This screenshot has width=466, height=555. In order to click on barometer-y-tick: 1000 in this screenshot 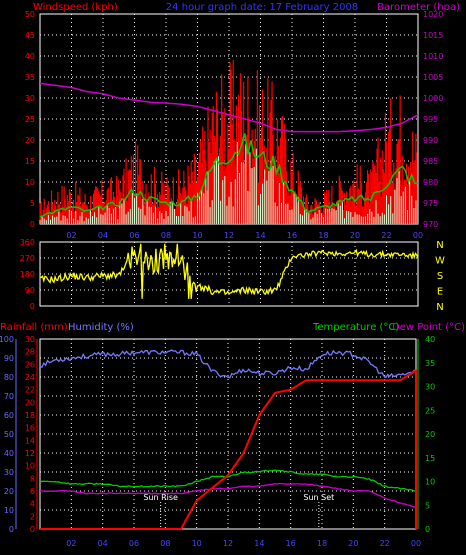, I will do `click(433, 98)`.